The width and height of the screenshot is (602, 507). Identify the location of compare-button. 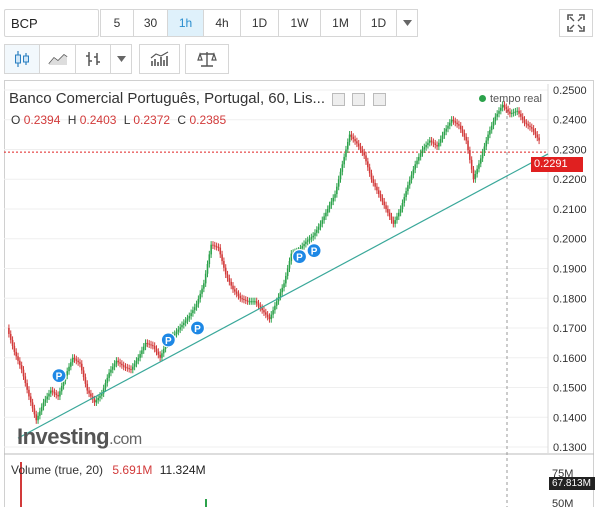
(207, 59).